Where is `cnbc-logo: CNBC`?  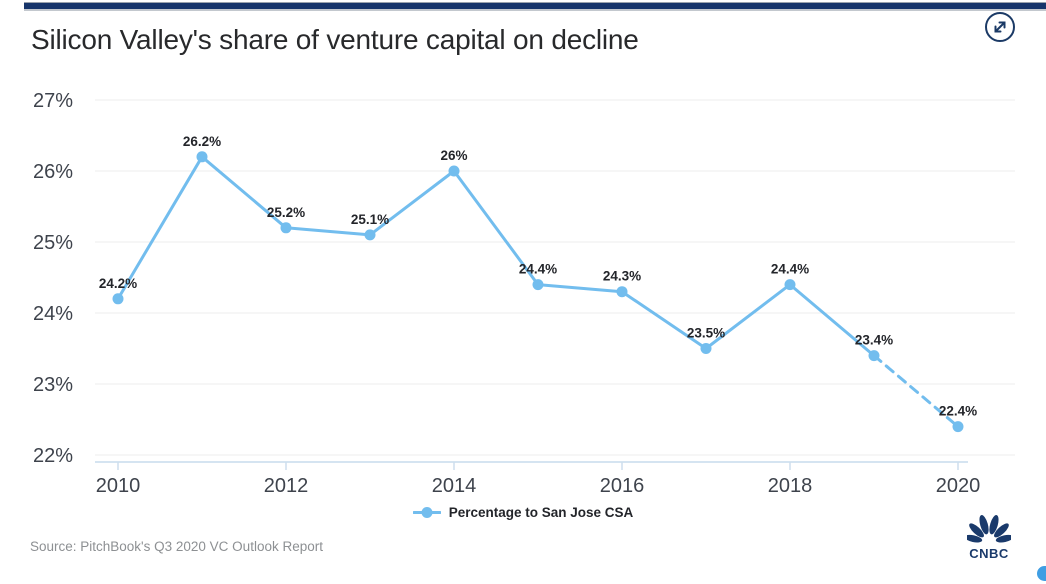 cnbc-logo: CNBC is located at coordinates (989, 538).